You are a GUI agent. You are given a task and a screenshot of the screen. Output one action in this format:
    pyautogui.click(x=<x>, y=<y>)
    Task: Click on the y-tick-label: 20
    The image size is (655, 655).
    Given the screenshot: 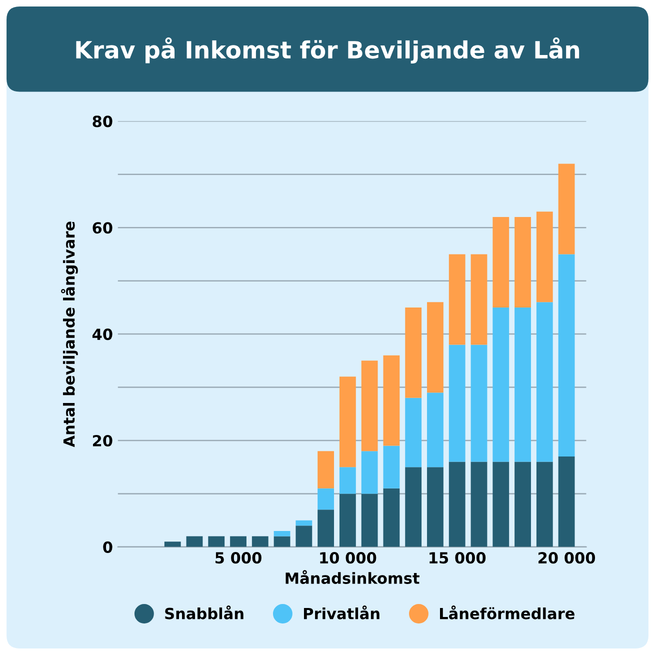 What is the action you would take?
    pyautogui.click(x=102, y=440)
    